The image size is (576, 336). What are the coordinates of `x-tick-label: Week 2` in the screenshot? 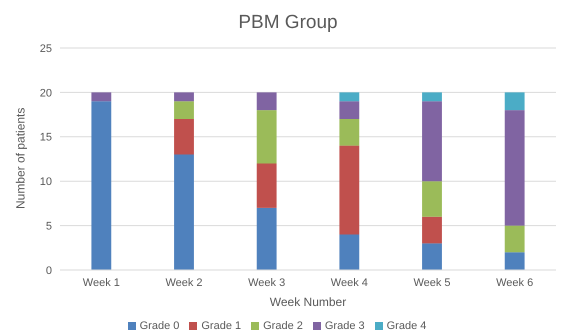 It's located at (184, 282).